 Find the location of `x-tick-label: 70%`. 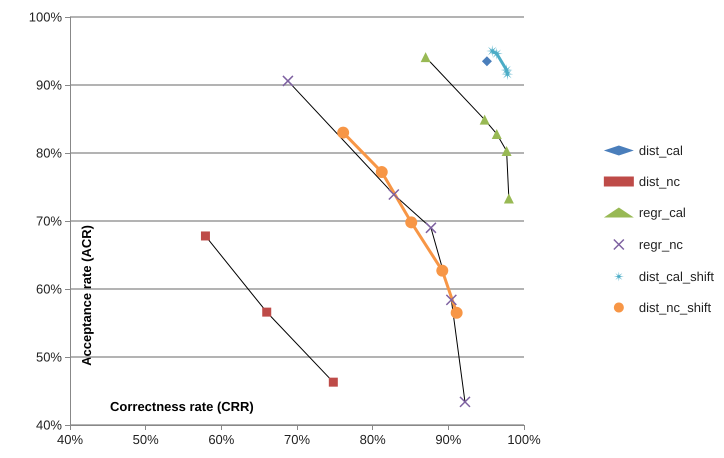

x-tick-label: 70% is located at coordinates (297, 439).